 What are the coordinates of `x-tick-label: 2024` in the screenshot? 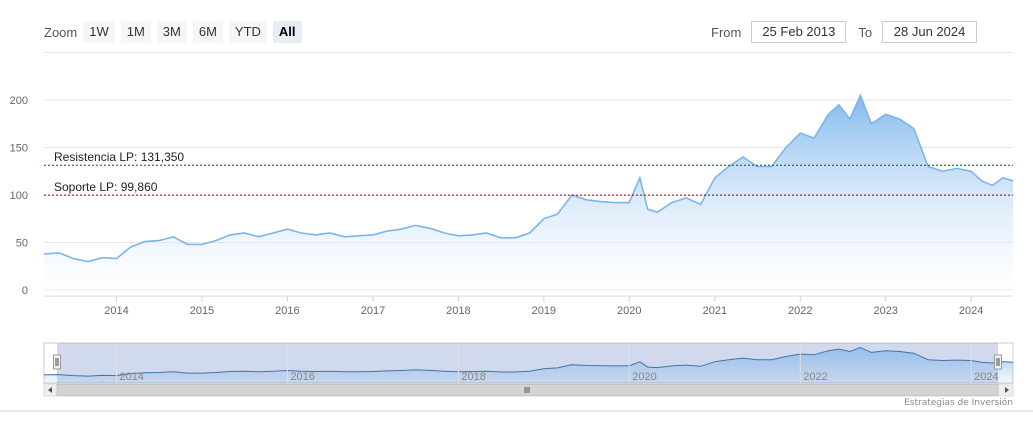 It's located at (971, 311).